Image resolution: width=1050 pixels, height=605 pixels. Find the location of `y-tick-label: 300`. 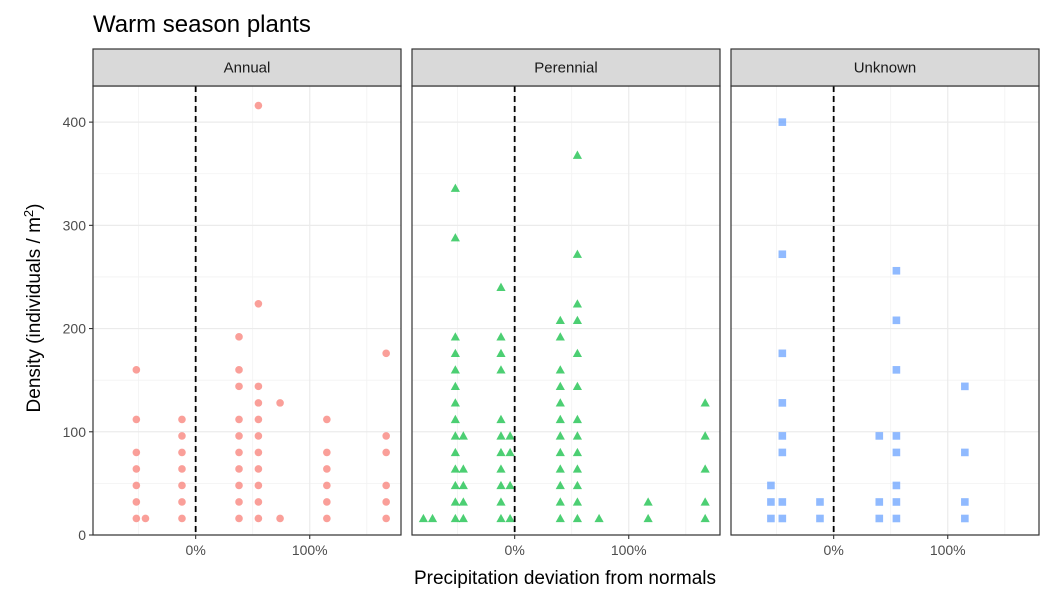

y-tick-label: 300 is located at coordinates (75, 225).